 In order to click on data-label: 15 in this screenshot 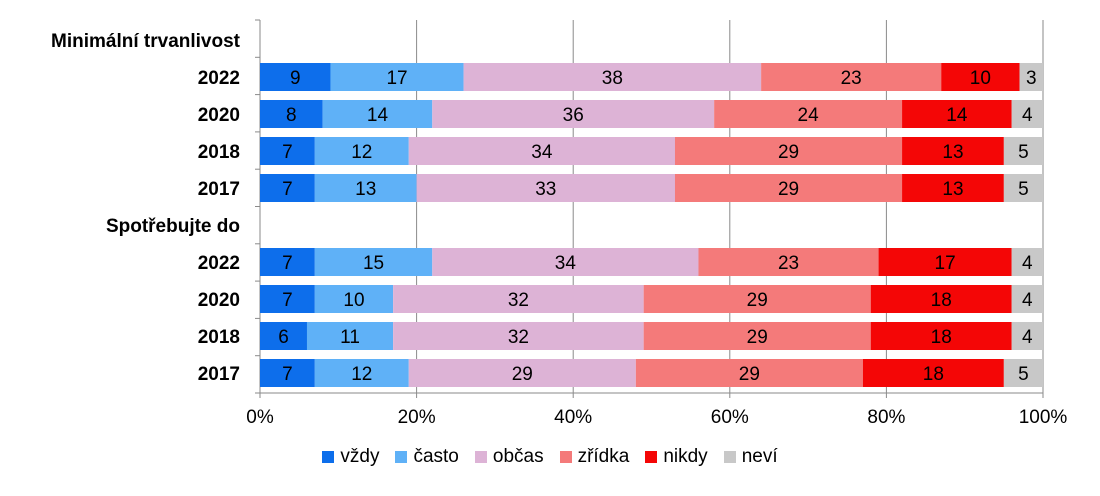, I will do `click(373, 263)`.